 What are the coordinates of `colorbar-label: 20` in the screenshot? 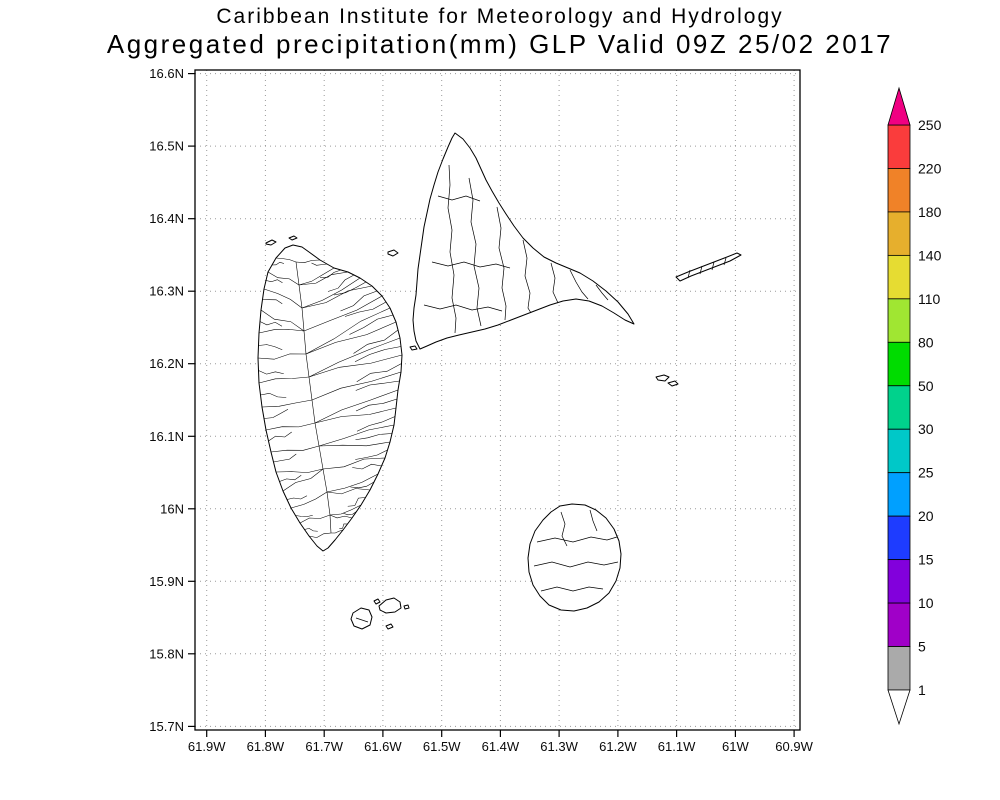 It's located at (926, 516).